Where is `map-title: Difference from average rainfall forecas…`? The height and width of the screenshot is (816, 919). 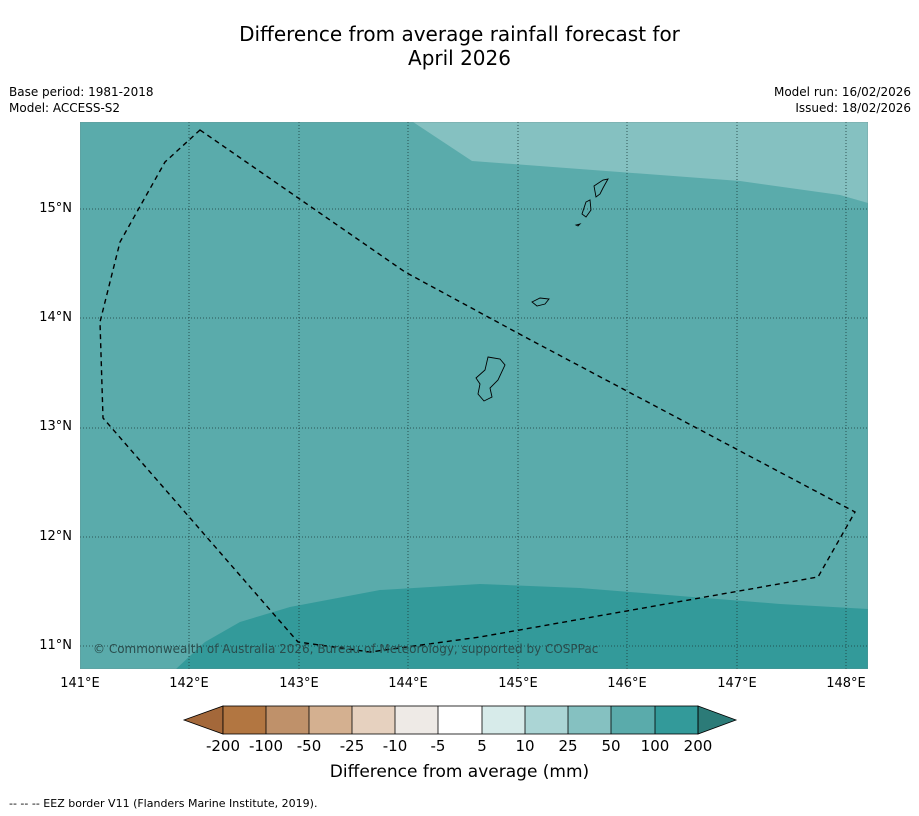 map-title: Difference from average rainfall forecas… is located at coordinates (459, 46).